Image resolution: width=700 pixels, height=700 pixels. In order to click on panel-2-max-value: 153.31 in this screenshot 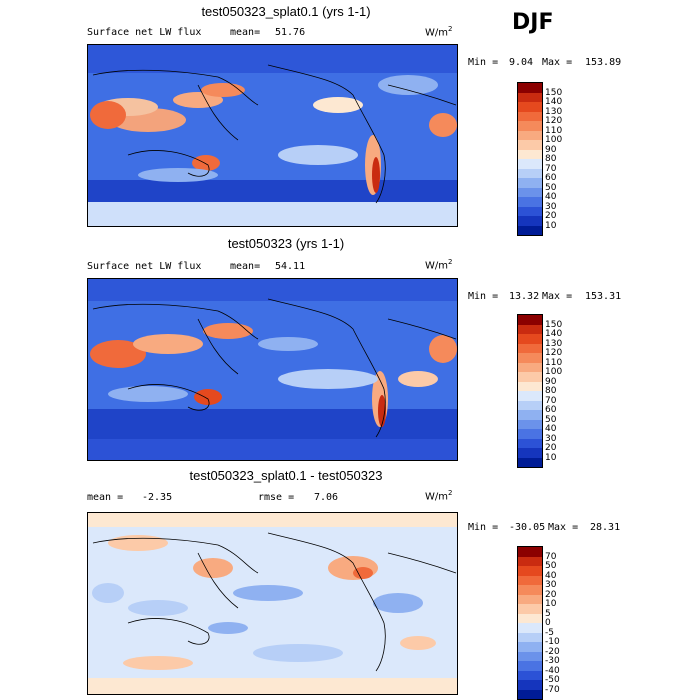, I will do `click(603, 296)`.